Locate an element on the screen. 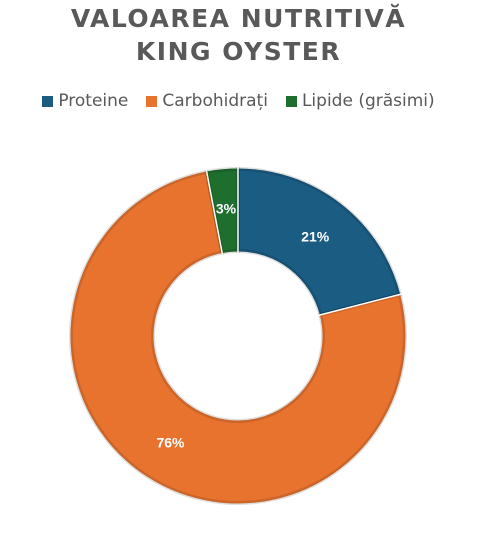  legend-item-lipide: Lipide (grăsimi) is located at coordinates (360, 101).